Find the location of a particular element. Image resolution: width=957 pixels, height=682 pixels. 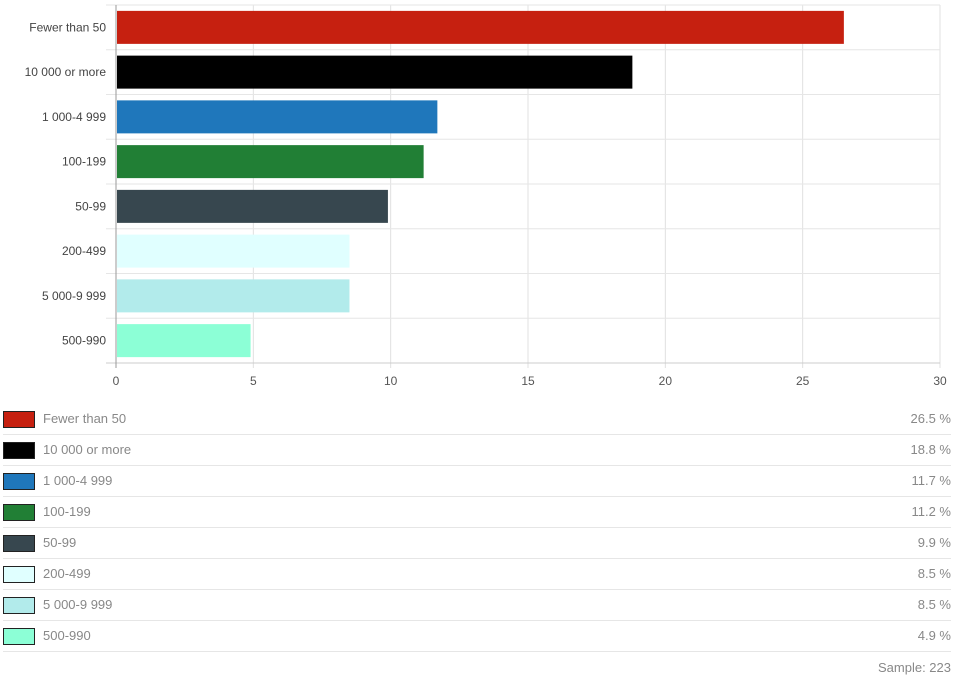

y-category-label: 100-199 is located at coordinates (84, 162).